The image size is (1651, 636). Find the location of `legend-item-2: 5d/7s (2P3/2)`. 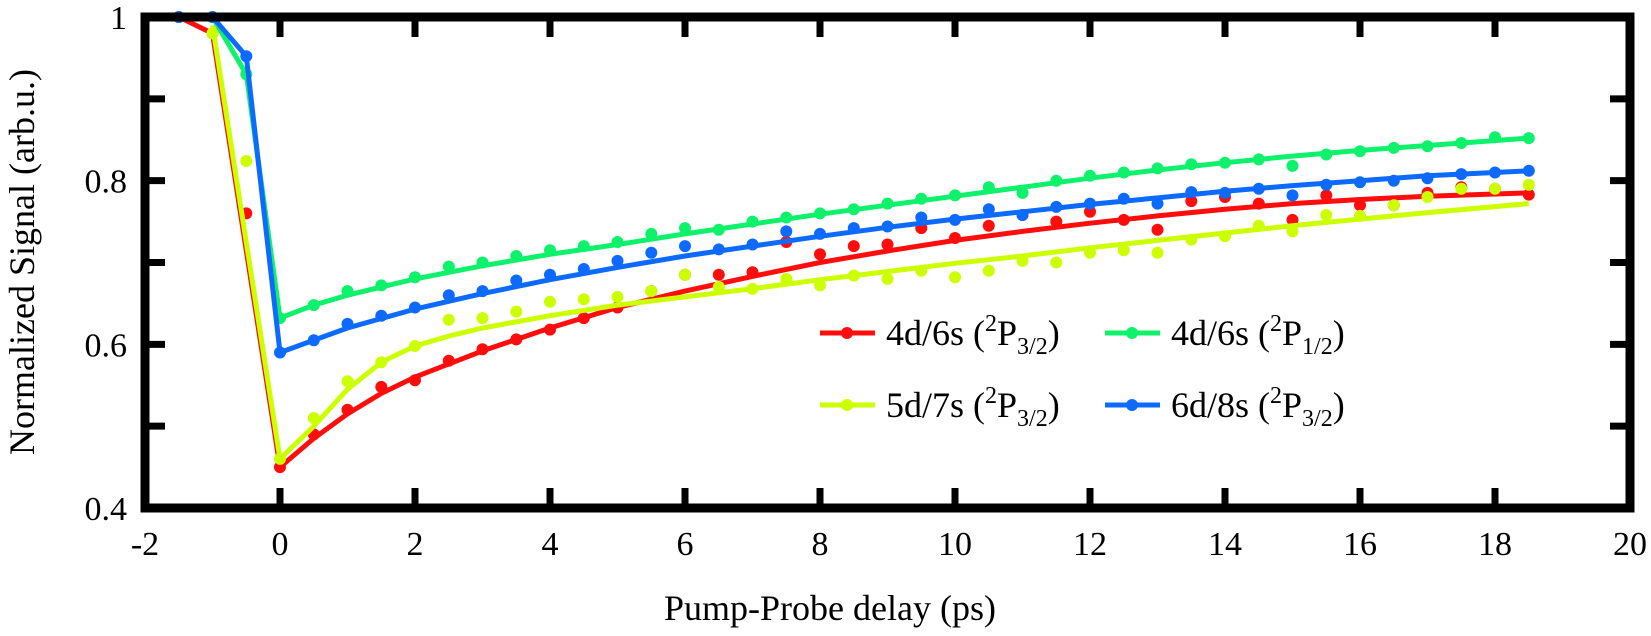

legend-item-2: 5d/7s (2P3/2) is located at coordinates (940, 407).